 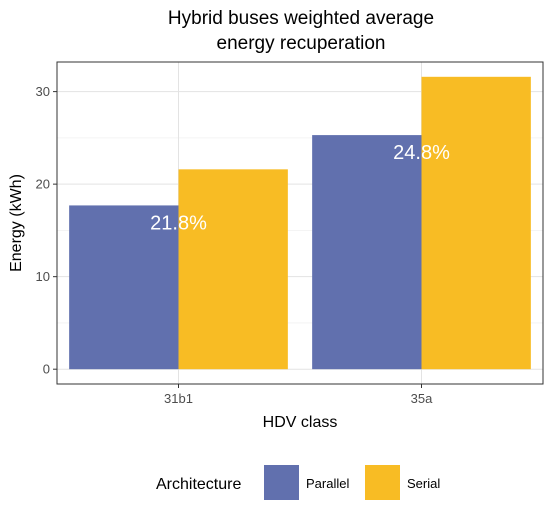 I want to click on legend-title: Architecture, so click(x=198, y=484).